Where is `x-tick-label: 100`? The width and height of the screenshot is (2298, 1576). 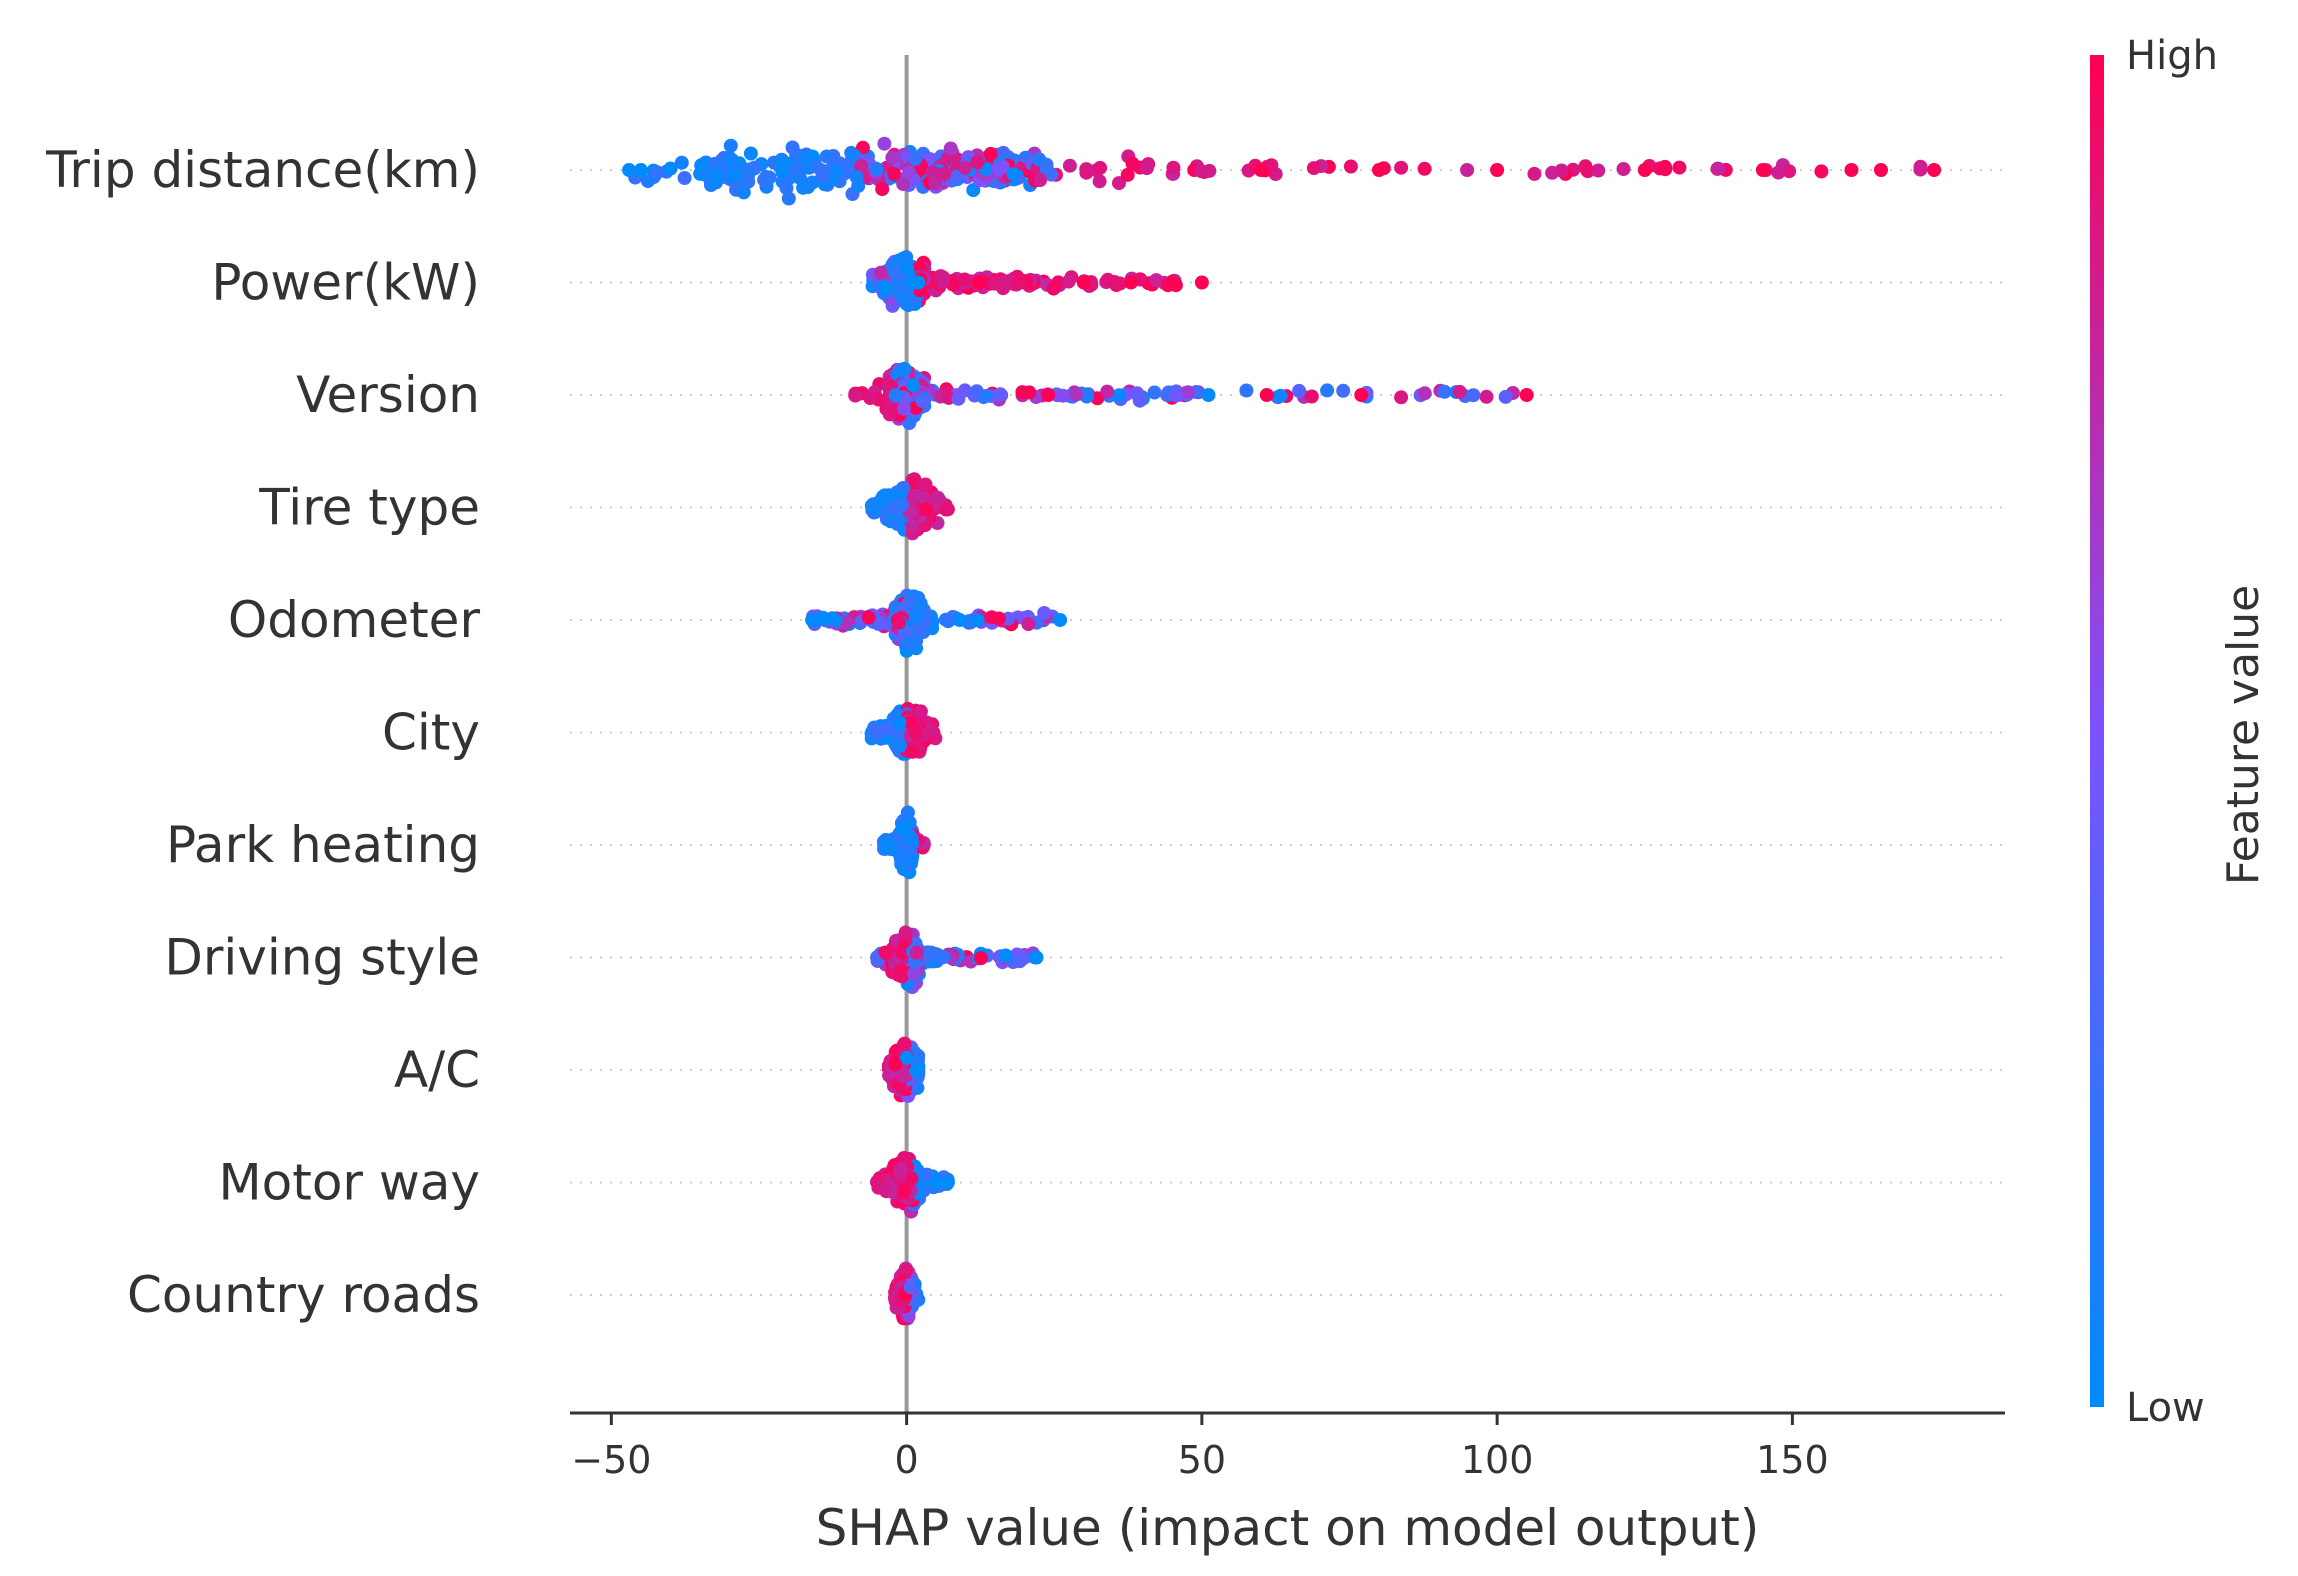
x-tick-label: 100 is located at coordinates (1497, 1460).